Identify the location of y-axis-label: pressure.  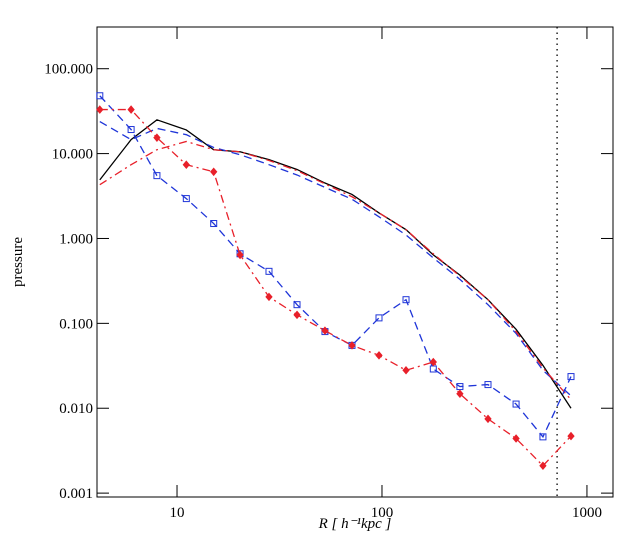
(18, 262).